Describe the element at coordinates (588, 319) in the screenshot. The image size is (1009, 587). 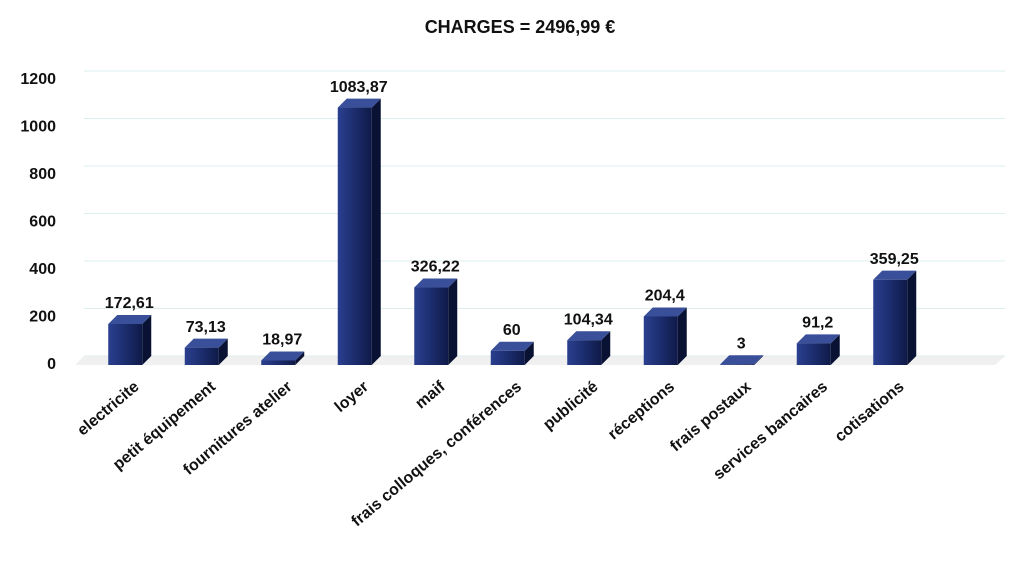
I see `value-label: 104,34` at that location.